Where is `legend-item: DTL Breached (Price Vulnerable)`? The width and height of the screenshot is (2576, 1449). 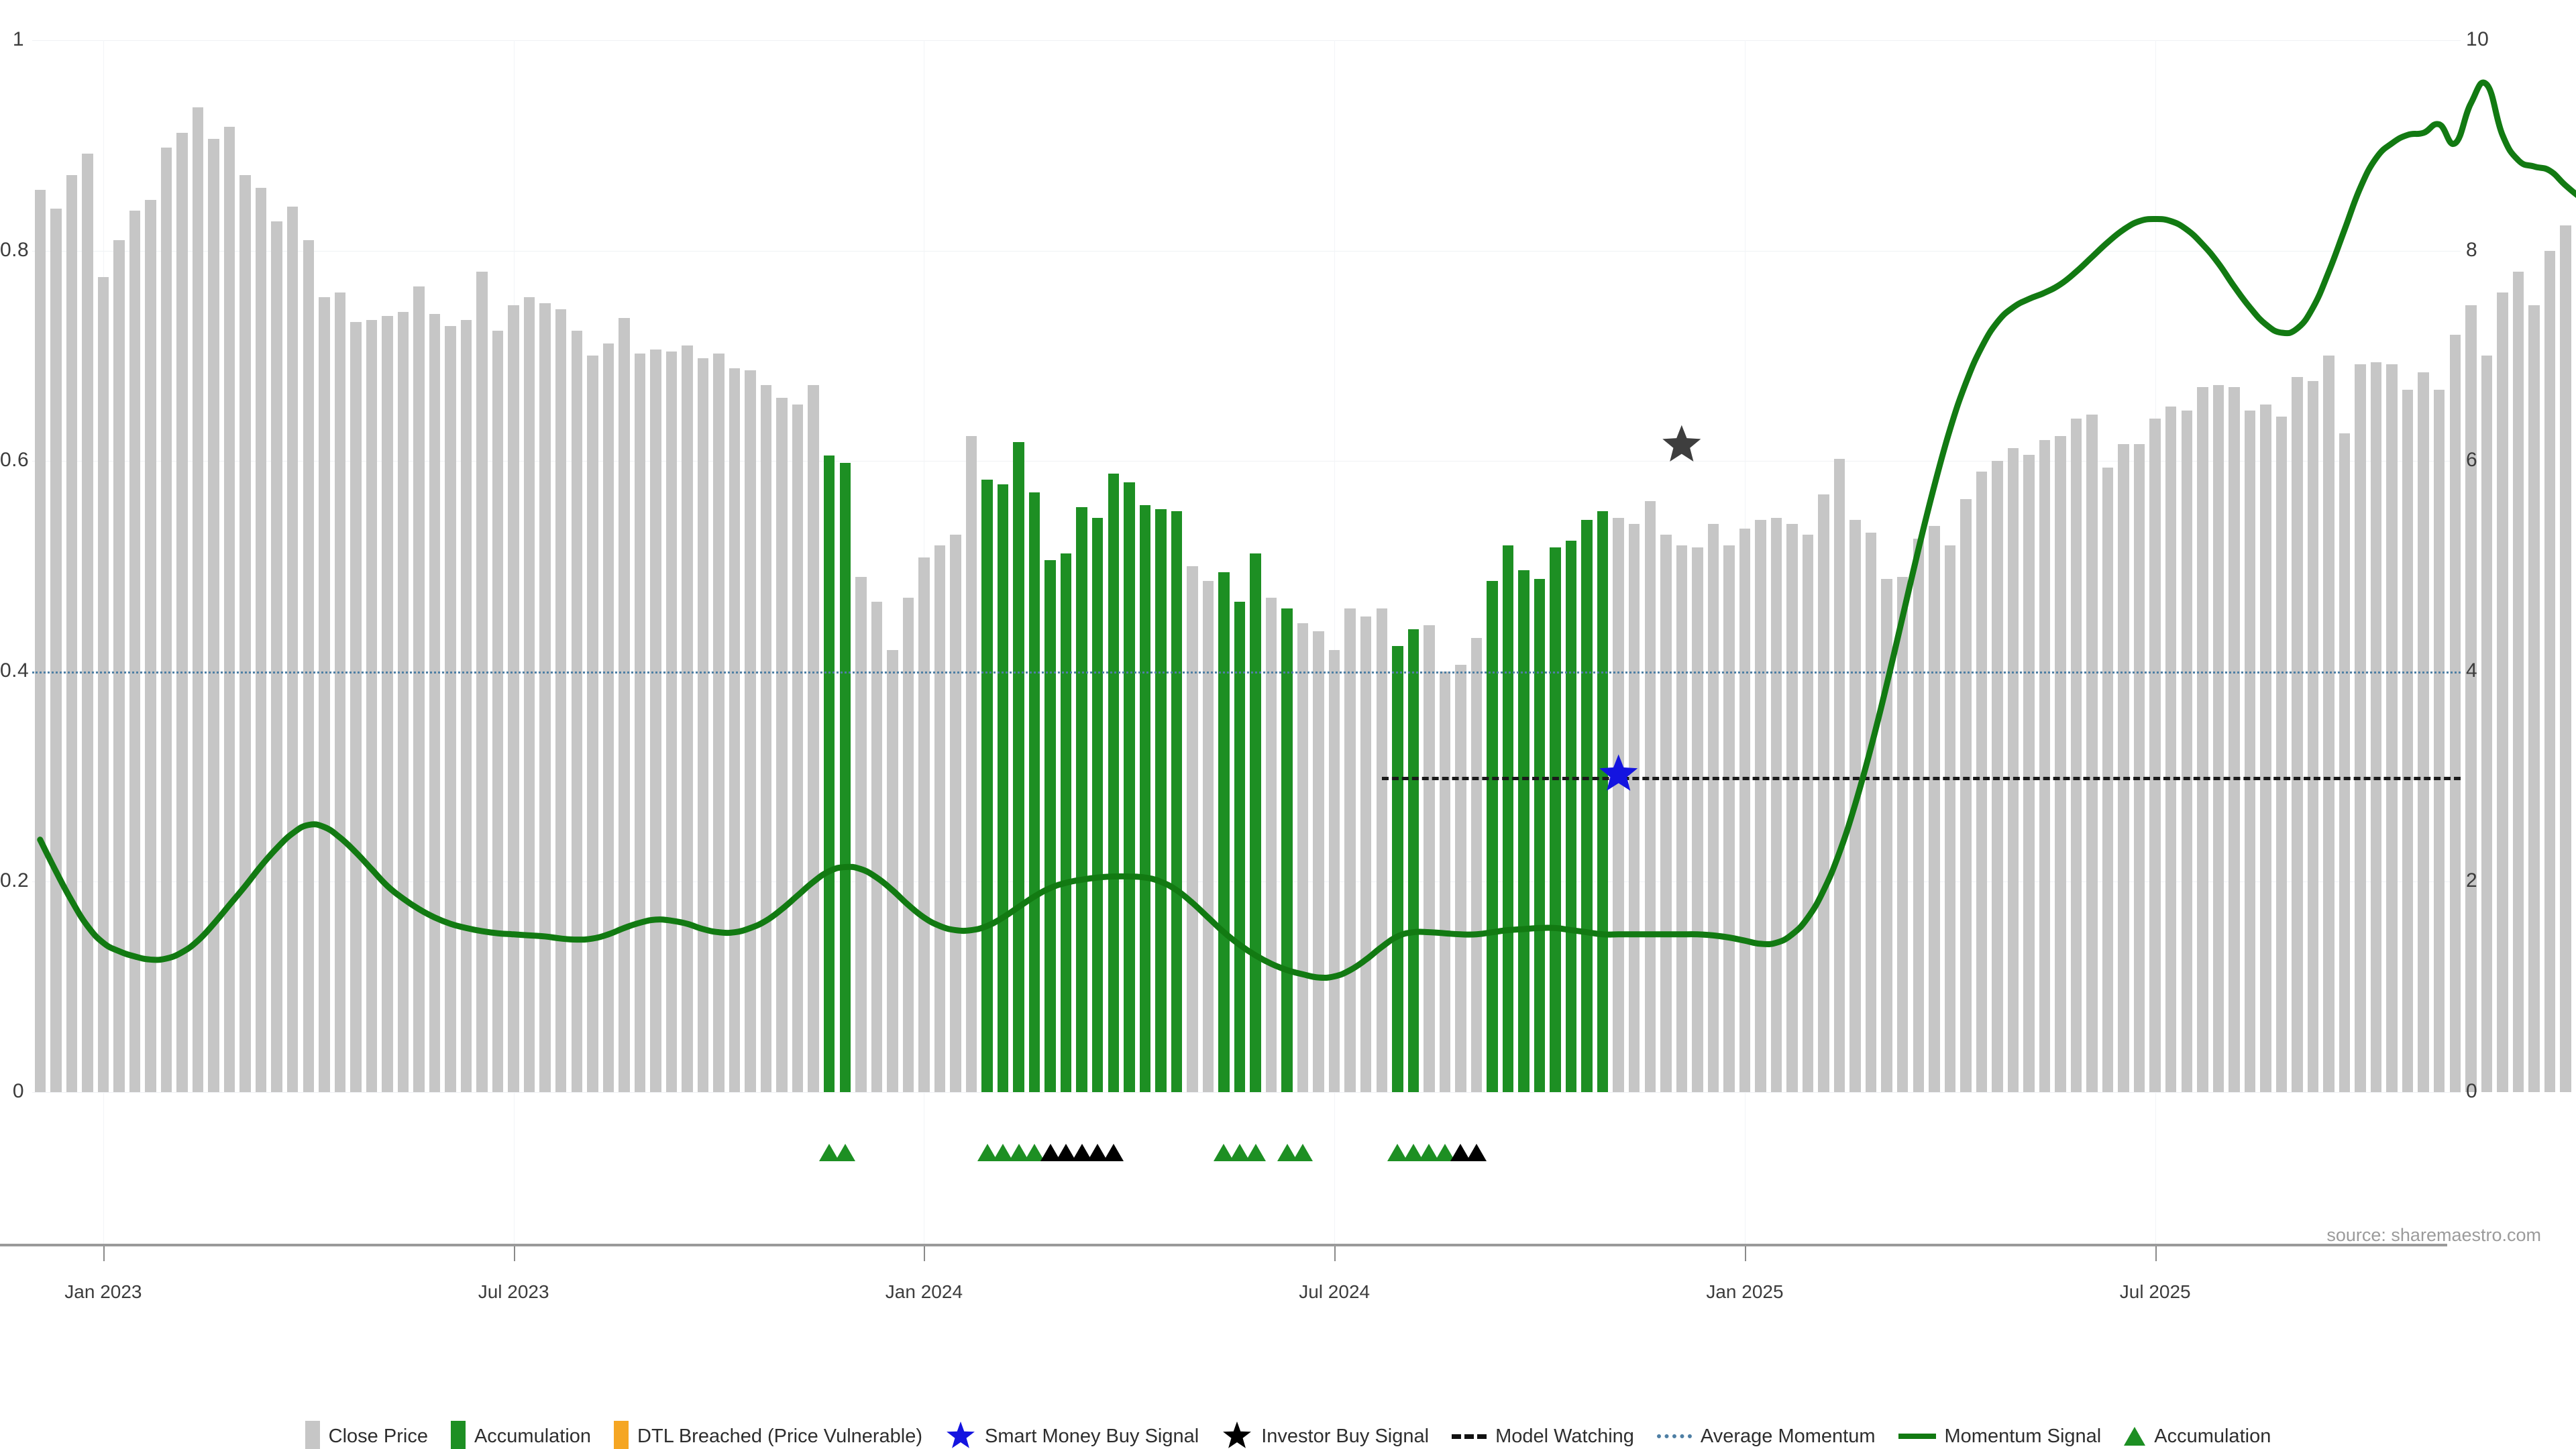
legend-item: DTL Breached (Price Vulnerable) is located at coordinates (768, 1435).